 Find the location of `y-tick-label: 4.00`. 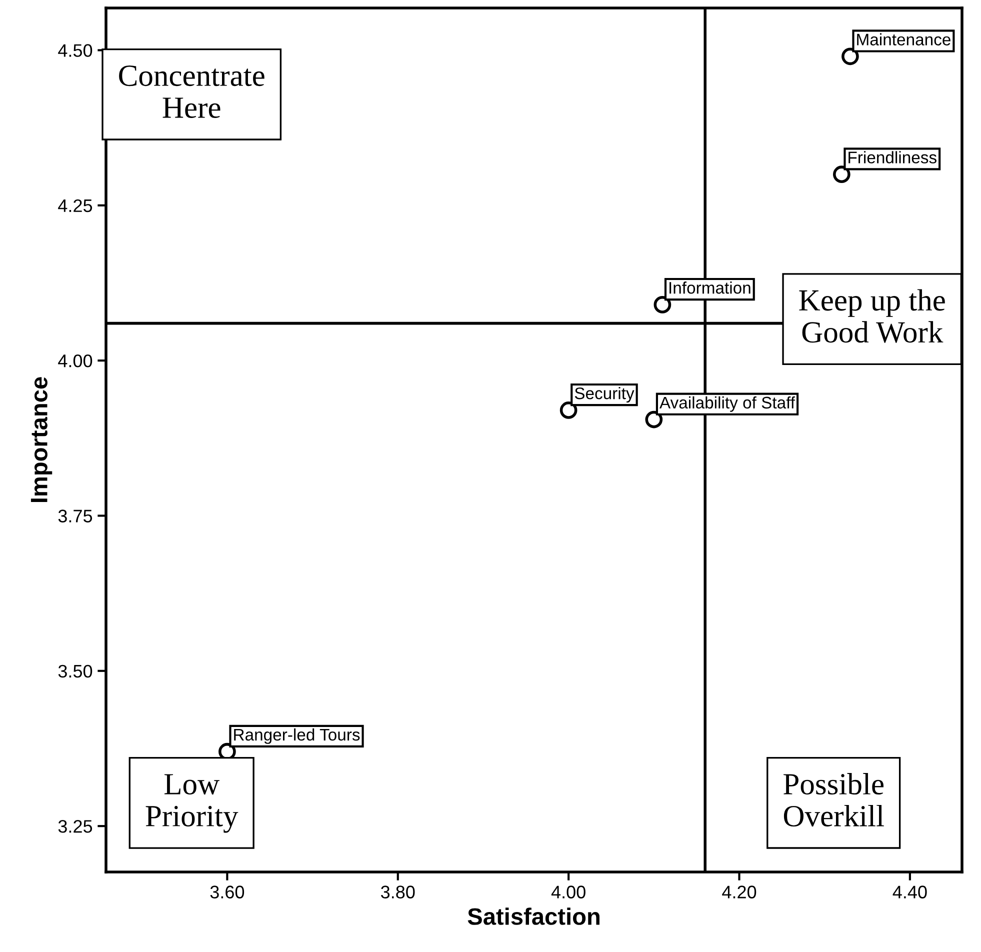

y-tick-label: 4.00 is located at coordinates (75, 361).